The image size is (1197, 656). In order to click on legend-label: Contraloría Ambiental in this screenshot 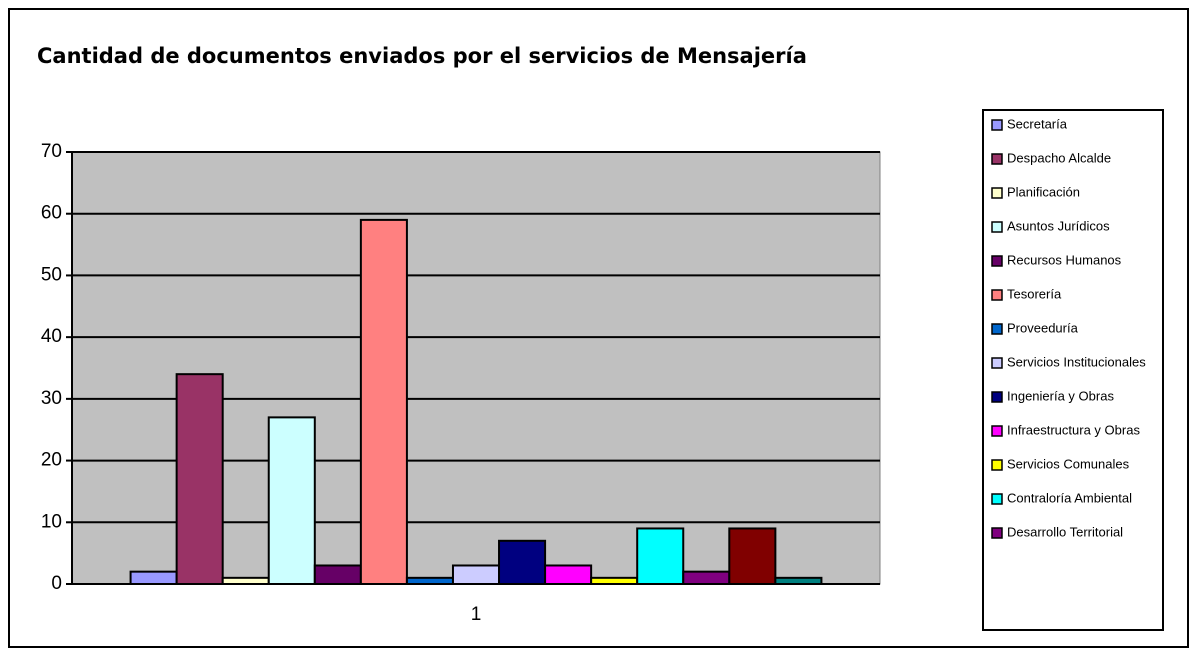, I will do `click(1069, 497)`.